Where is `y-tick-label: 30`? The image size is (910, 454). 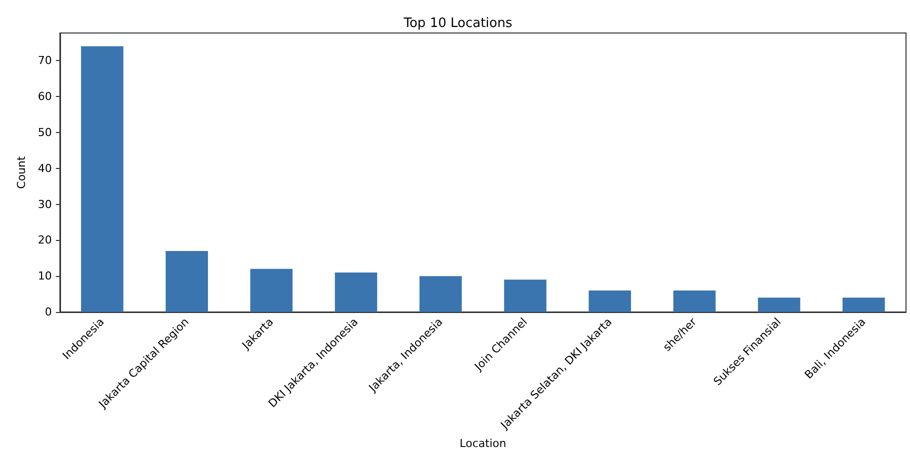
y-tick-label: 30 is located at coordinates (45, 204).